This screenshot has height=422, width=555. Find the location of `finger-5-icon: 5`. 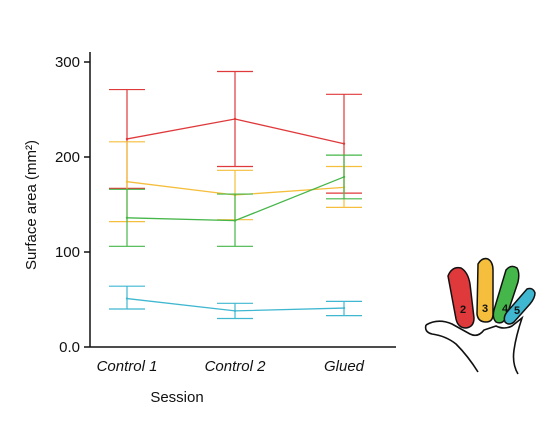

finger-5-icon: 5 is located at coordinates (519, 306).